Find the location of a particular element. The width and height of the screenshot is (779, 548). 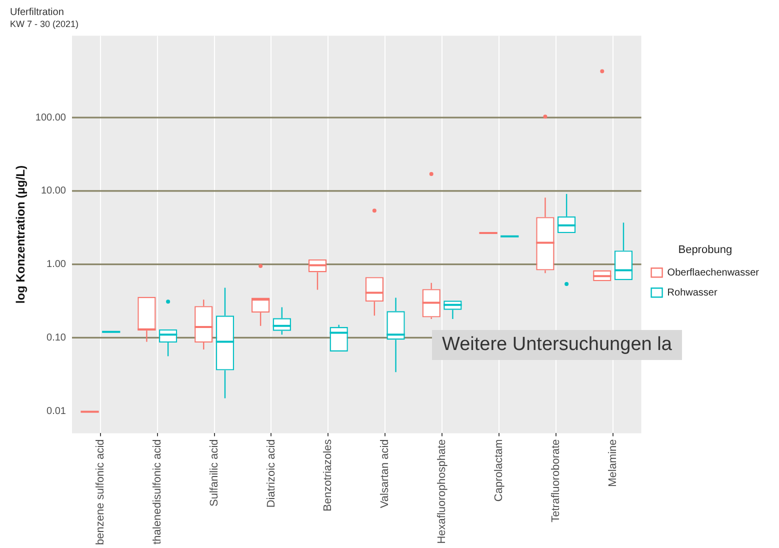

chart-subtitle: KW 7 - 30 (2021) is located at coordinates (44, 23).